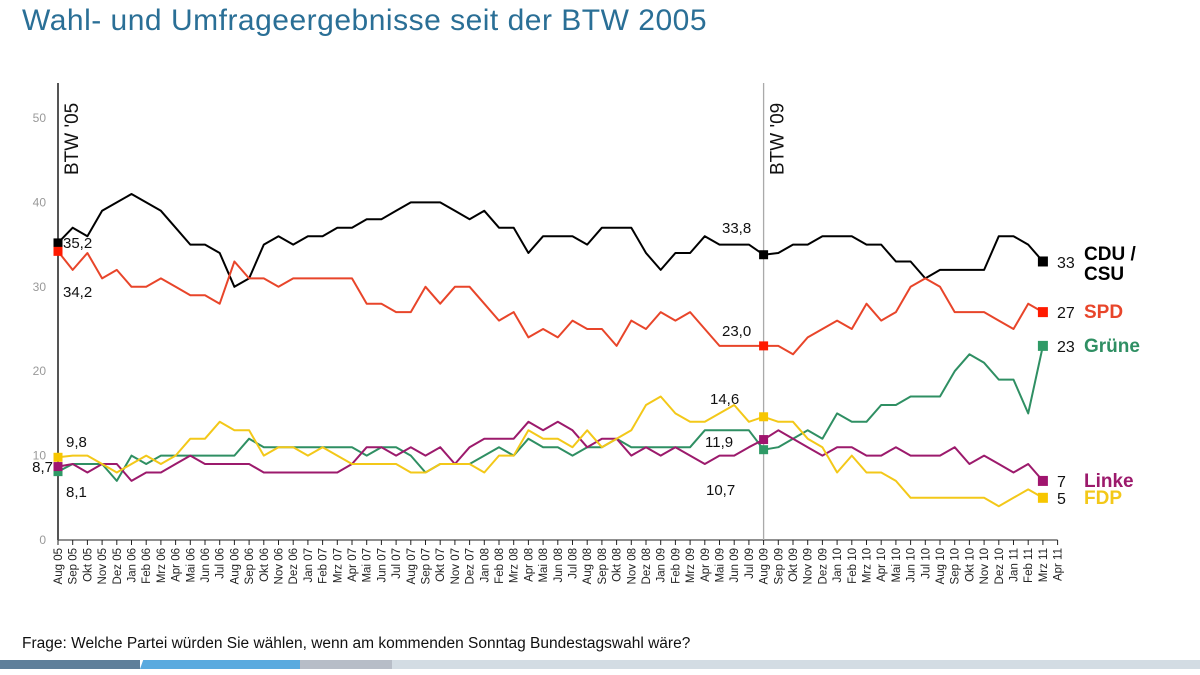 The height and width of the screenshot is (675, 1200). What do you see at coordinates (529, 565) in the screenshot?
I see `x-tick-label: Apr 08` at bounding box center [529, 565].